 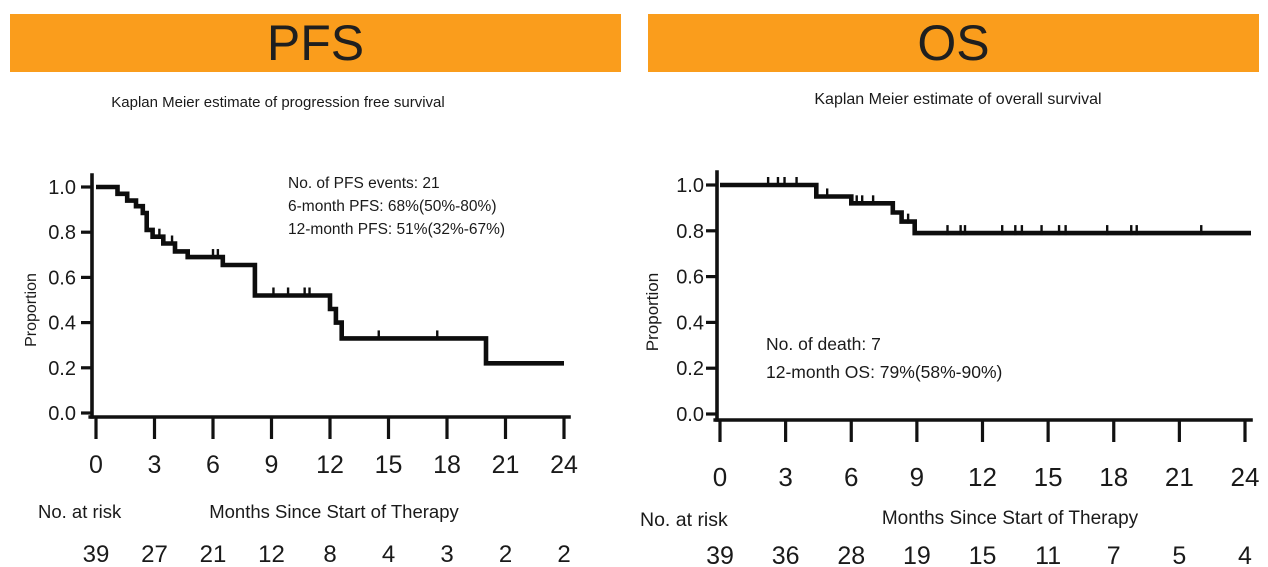 What do you see at coordinates (31, 310) in the screenshot?
I see `pfs-ylabel: Proportion` at bounding box center [31, 310].